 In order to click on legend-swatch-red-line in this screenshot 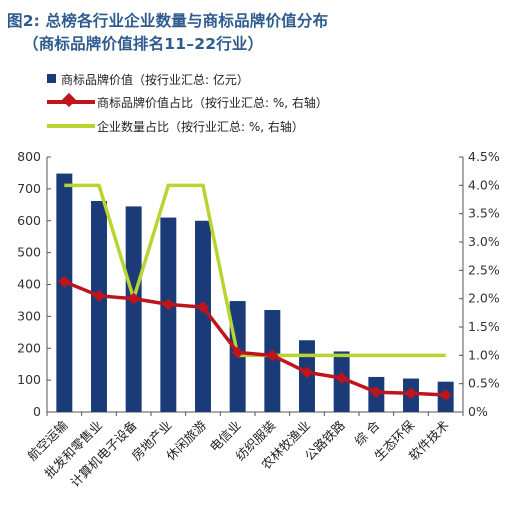, I will do `click(72, 102)`.